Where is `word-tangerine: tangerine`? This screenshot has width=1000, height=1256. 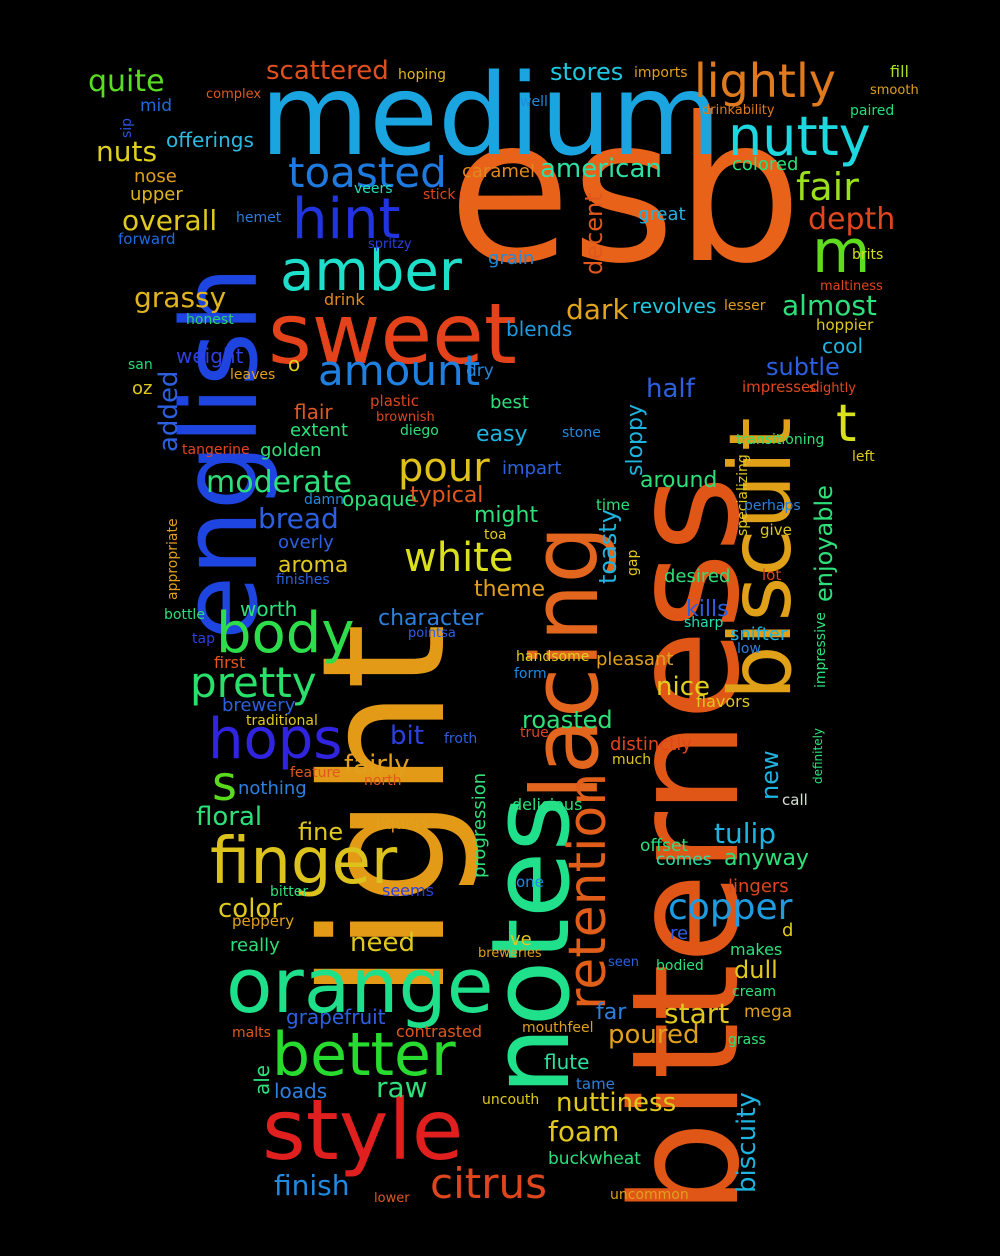
word-tangerine: tangerine is located at coordinates (216, 450).